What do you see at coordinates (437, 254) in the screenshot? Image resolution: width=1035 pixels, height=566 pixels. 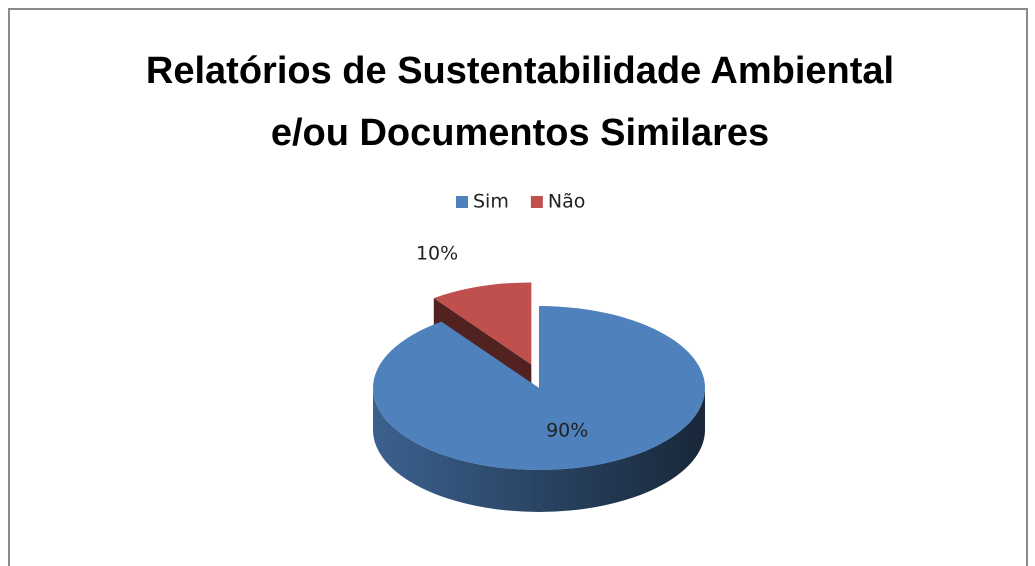 I see `data-label: 10%` at bounding box center [437, 254].